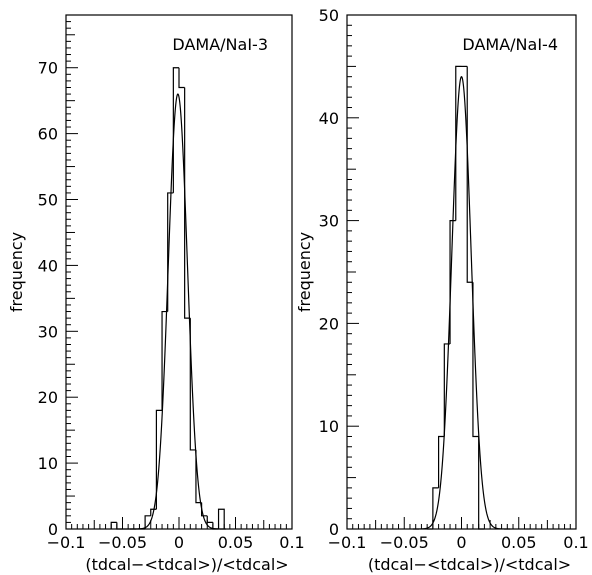 This screenshot has width=592, height=575. I want to click on panel-title: DAMA/NaI-4, so click(510, 44).